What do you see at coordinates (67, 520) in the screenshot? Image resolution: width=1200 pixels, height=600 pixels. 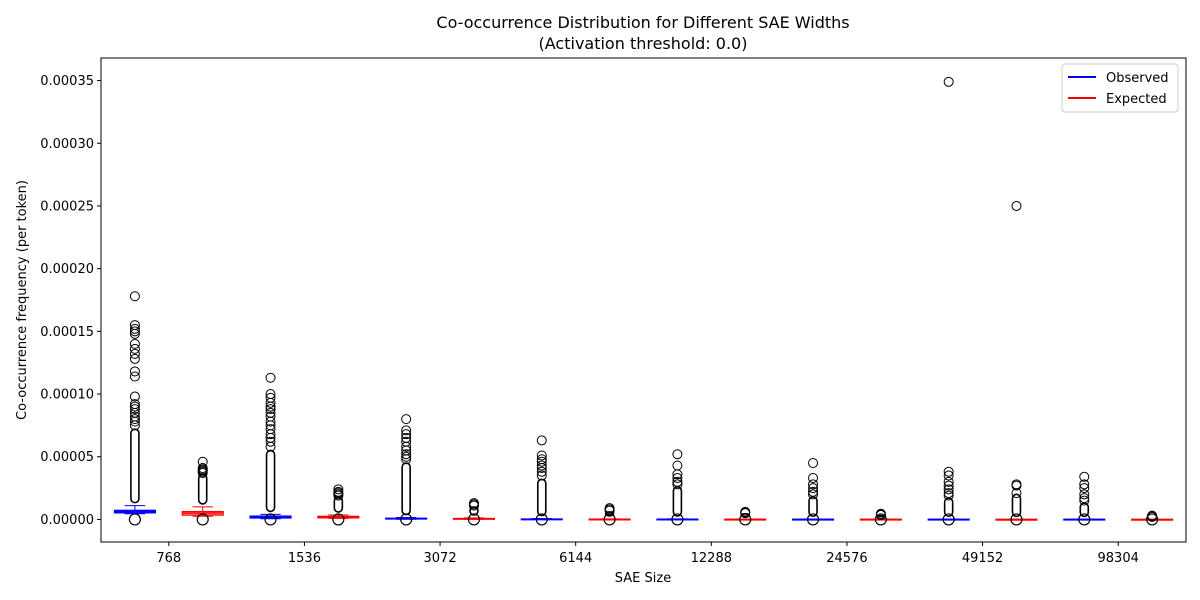 I see `y-tick-label-0: 0.00000` at bounding box center [67, 520].